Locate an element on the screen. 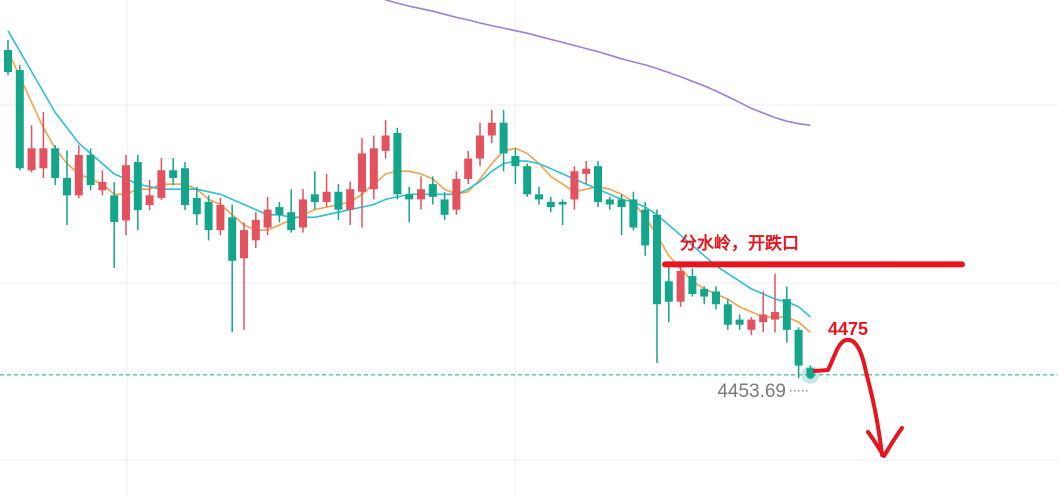  last-price-label: 4453.69 is located at coordinates (751, 391).